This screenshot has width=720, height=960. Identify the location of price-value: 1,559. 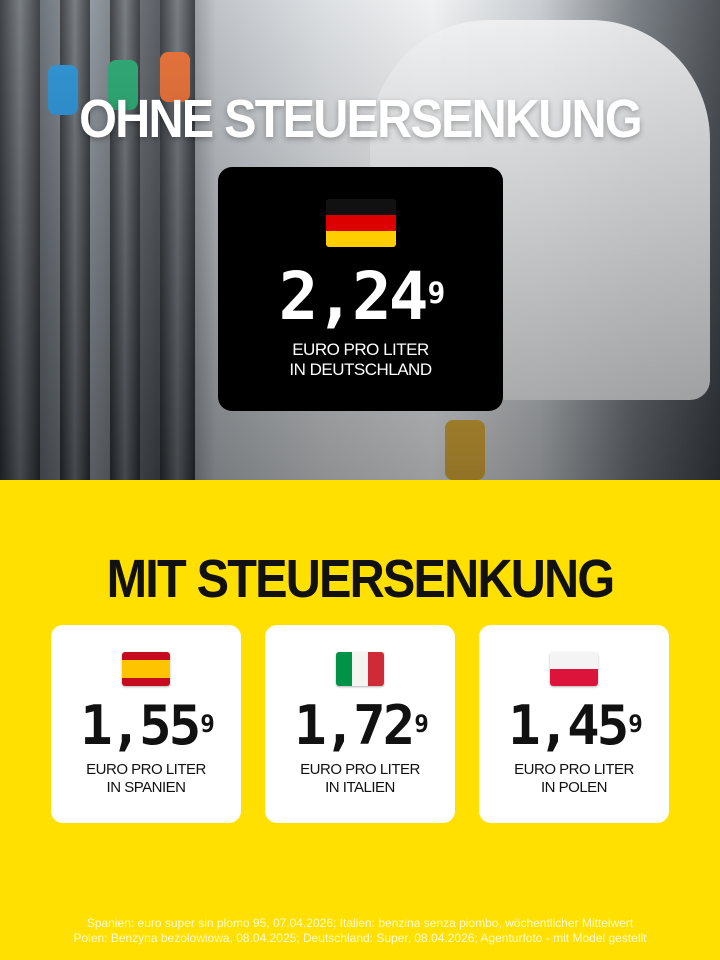
(147, 725).